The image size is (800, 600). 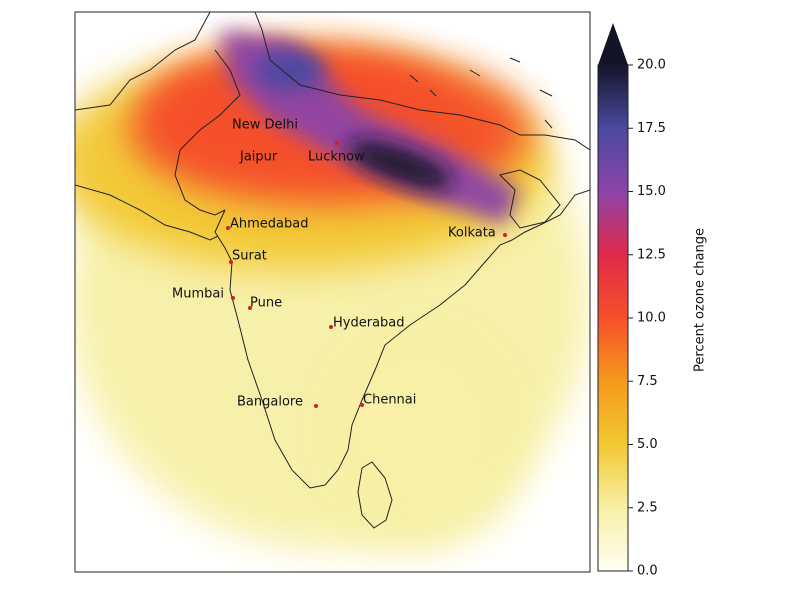 I want to click on city-label: Ahmedabad, so click(x=269, y=224).